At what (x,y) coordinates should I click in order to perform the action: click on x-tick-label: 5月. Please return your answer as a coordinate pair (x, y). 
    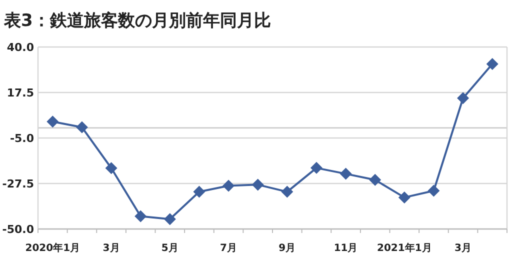
    Looking at the image, I should click on (169, 248).